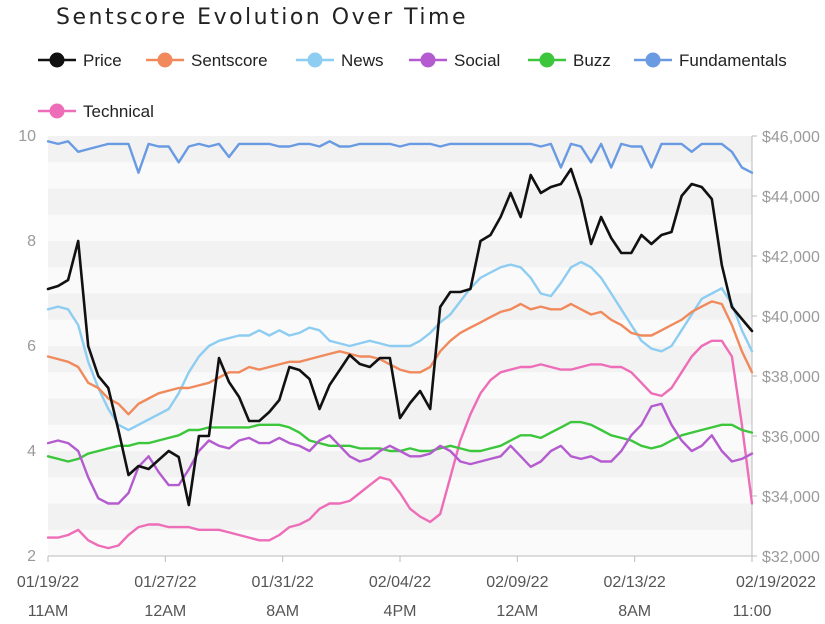 This screenshot has width=825, height=624. I want to click on x-tick-label: 02/09/22, so click(517, 582).